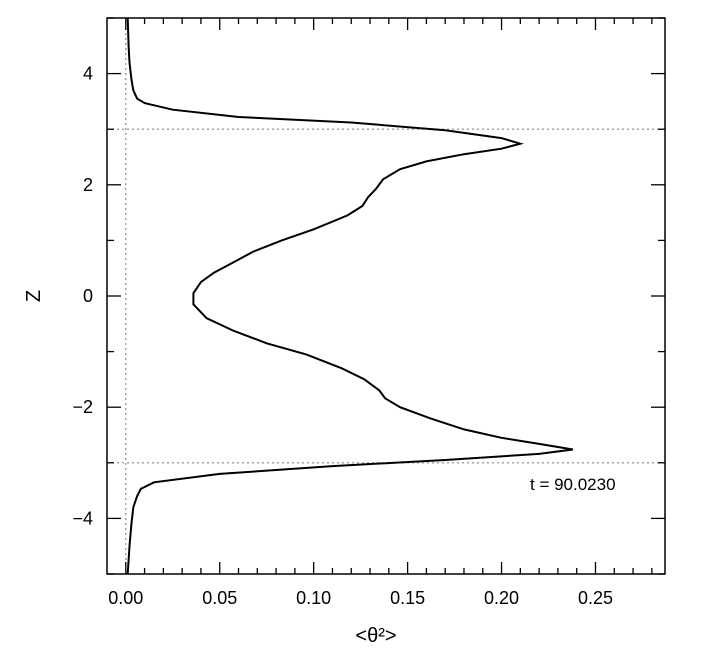  Describe the element at coordinates (313, 598) in the screenshot. I see `x-tick-label: 0.10` at that location.